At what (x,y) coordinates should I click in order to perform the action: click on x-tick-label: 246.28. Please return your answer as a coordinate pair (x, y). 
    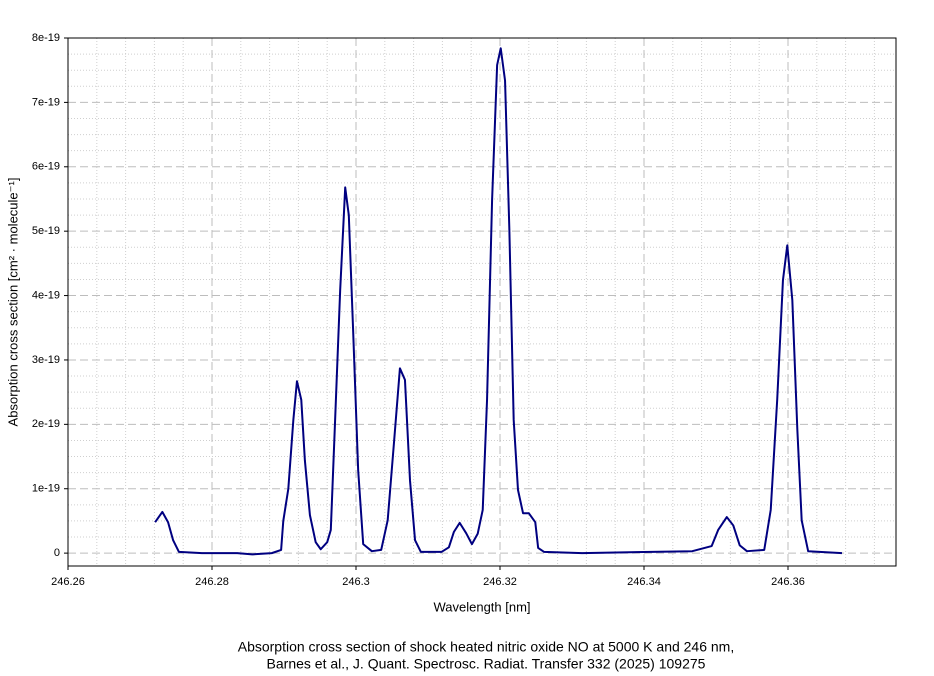
    Looking at the image, I should click on (212, 582).